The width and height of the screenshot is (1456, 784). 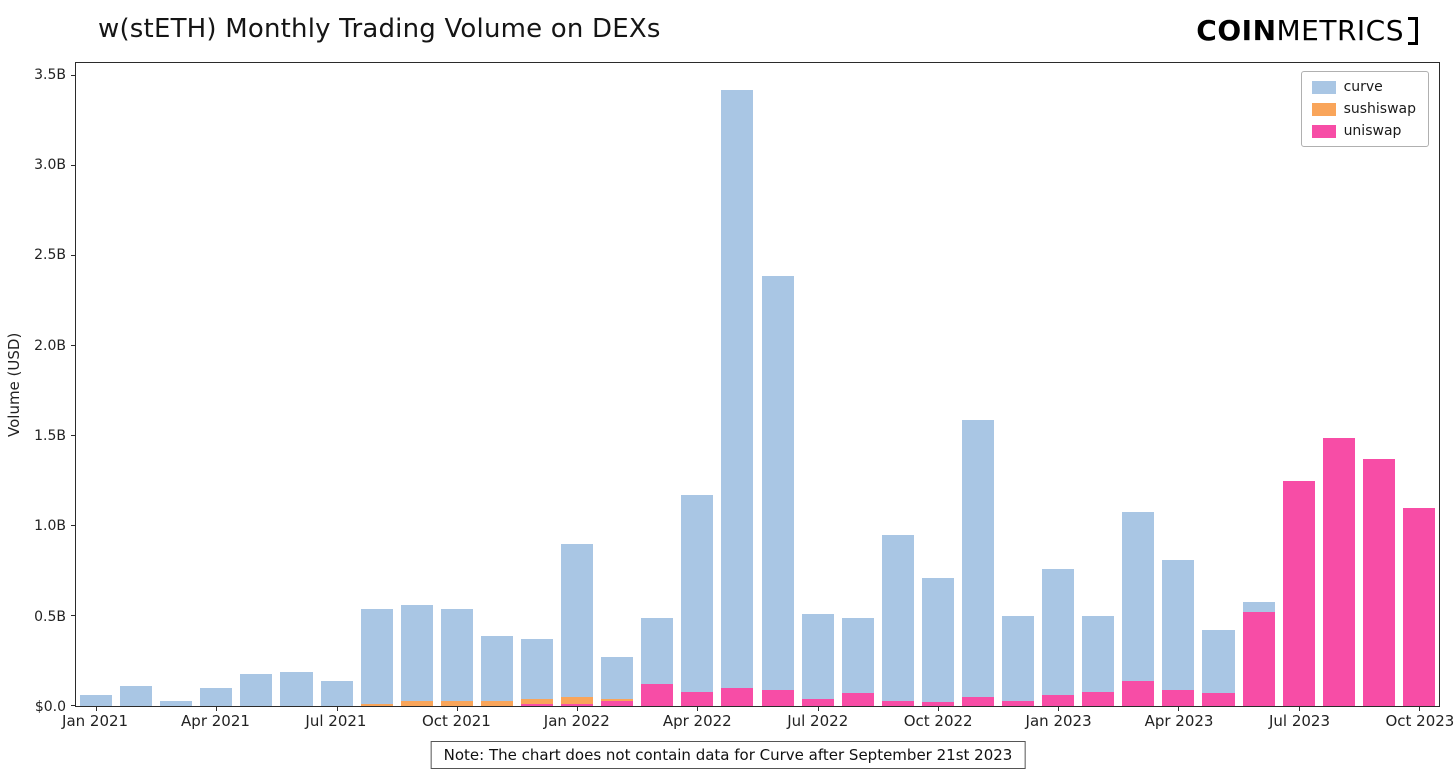 I want to click on bar-mar-2021, so click(x=176, y=384).